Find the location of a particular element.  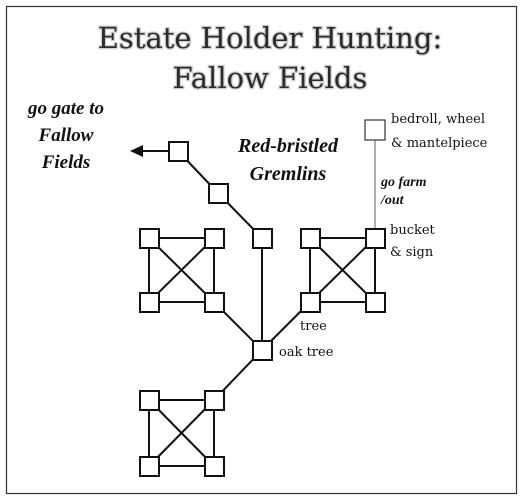

exit-label-line-2: Fallow is located at coordinates (66, 135).